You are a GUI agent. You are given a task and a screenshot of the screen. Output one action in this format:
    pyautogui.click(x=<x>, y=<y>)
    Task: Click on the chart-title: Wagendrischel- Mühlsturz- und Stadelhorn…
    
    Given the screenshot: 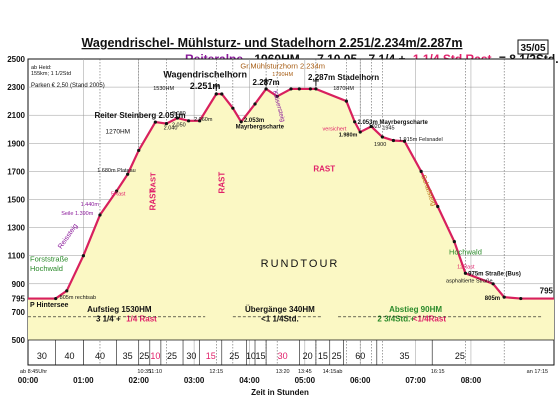 What is the action you would take?
    pyautogui.click(x=272, y=43)
    